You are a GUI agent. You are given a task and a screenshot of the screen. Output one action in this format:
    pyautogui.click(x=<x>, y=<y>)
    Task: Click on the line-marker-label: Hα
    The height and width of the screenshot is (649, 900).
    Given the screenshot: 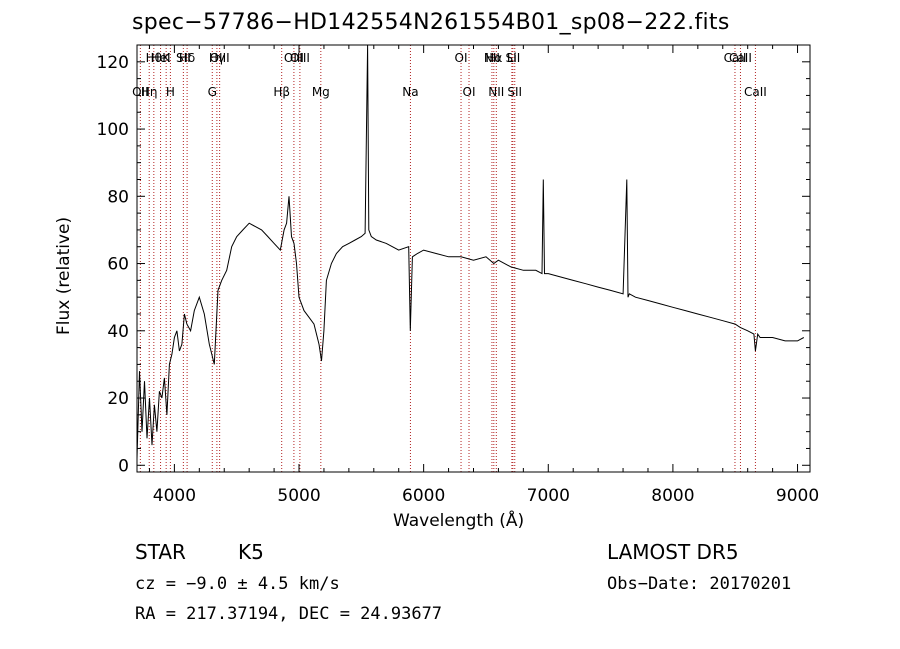 What is the action you would take?
    pyautogui.click(x=493, y=58)
    